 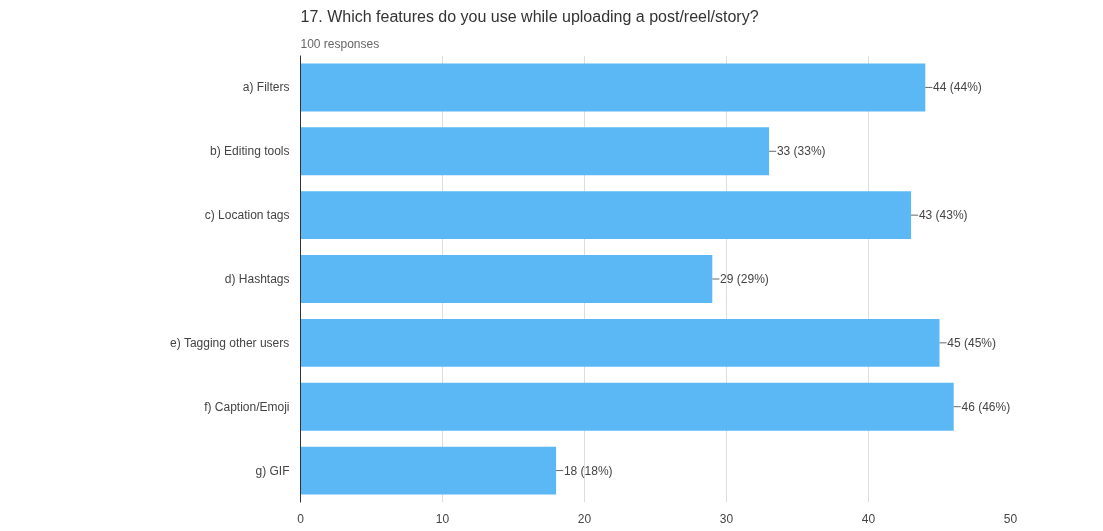 I want to click on chart-title: 17. Which features do you use while uploading a post/reel/story?, so click(x=529, y=16).